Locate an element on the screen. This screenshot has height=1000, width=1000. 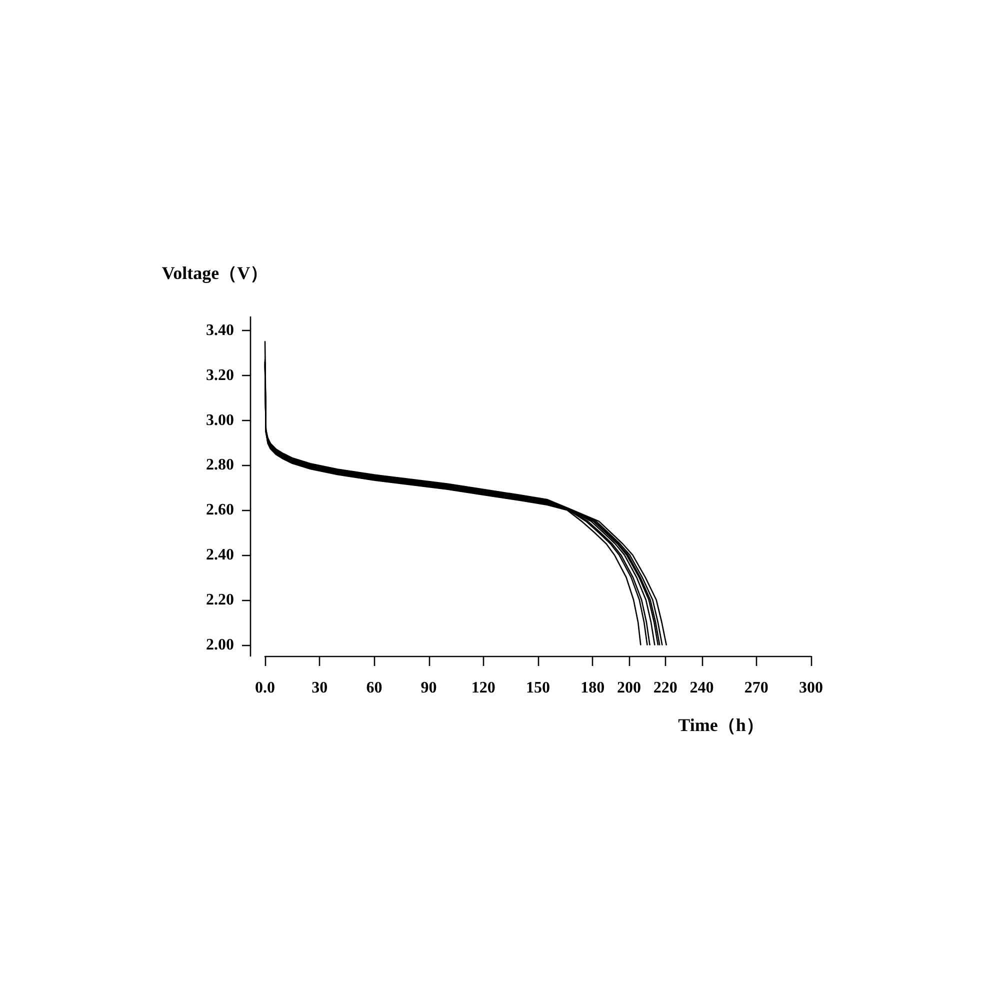
y-tick-label: 2.20 is located at coordinates (220, 599).